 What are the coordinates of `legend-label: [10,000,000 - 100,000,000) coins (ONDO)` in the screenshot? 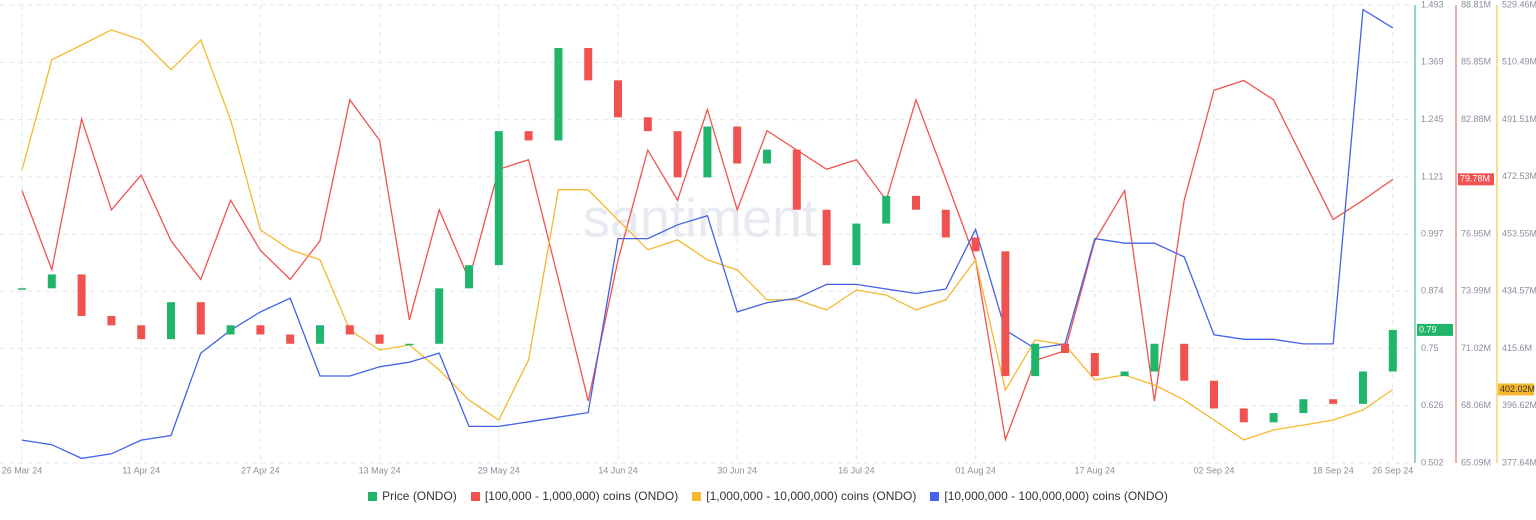 It's located at (1056, 496).